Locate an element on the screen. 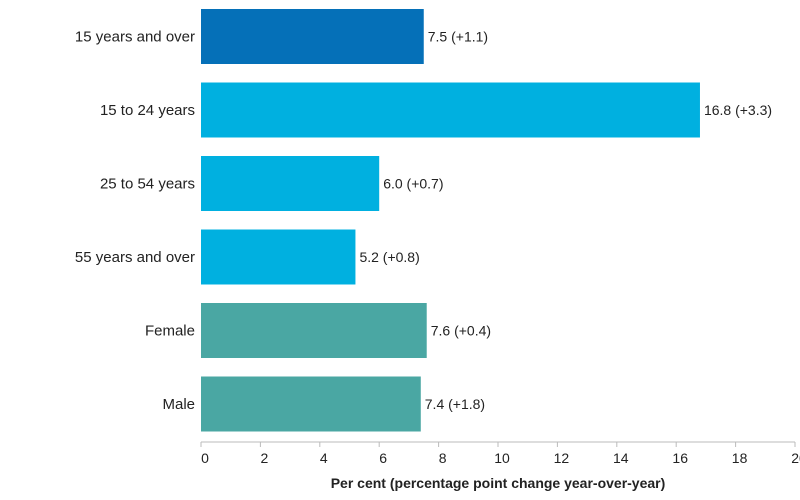  x-tick-label-10: 10 is located at coordinates (502, 458).